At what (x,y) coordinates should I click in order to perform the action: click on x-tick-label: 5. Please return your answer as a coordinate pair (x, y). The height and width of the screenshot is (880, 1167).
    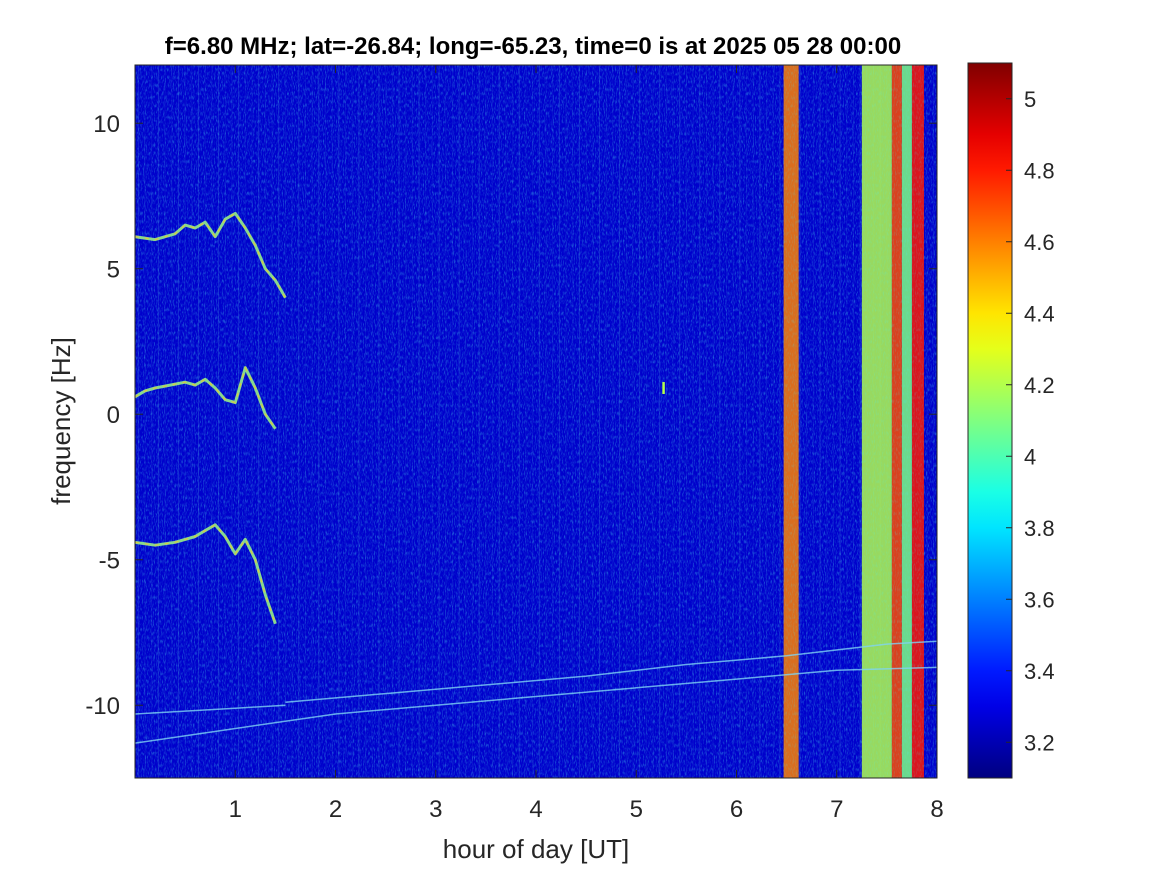
    Looking at the image, I should click on (636, 809).